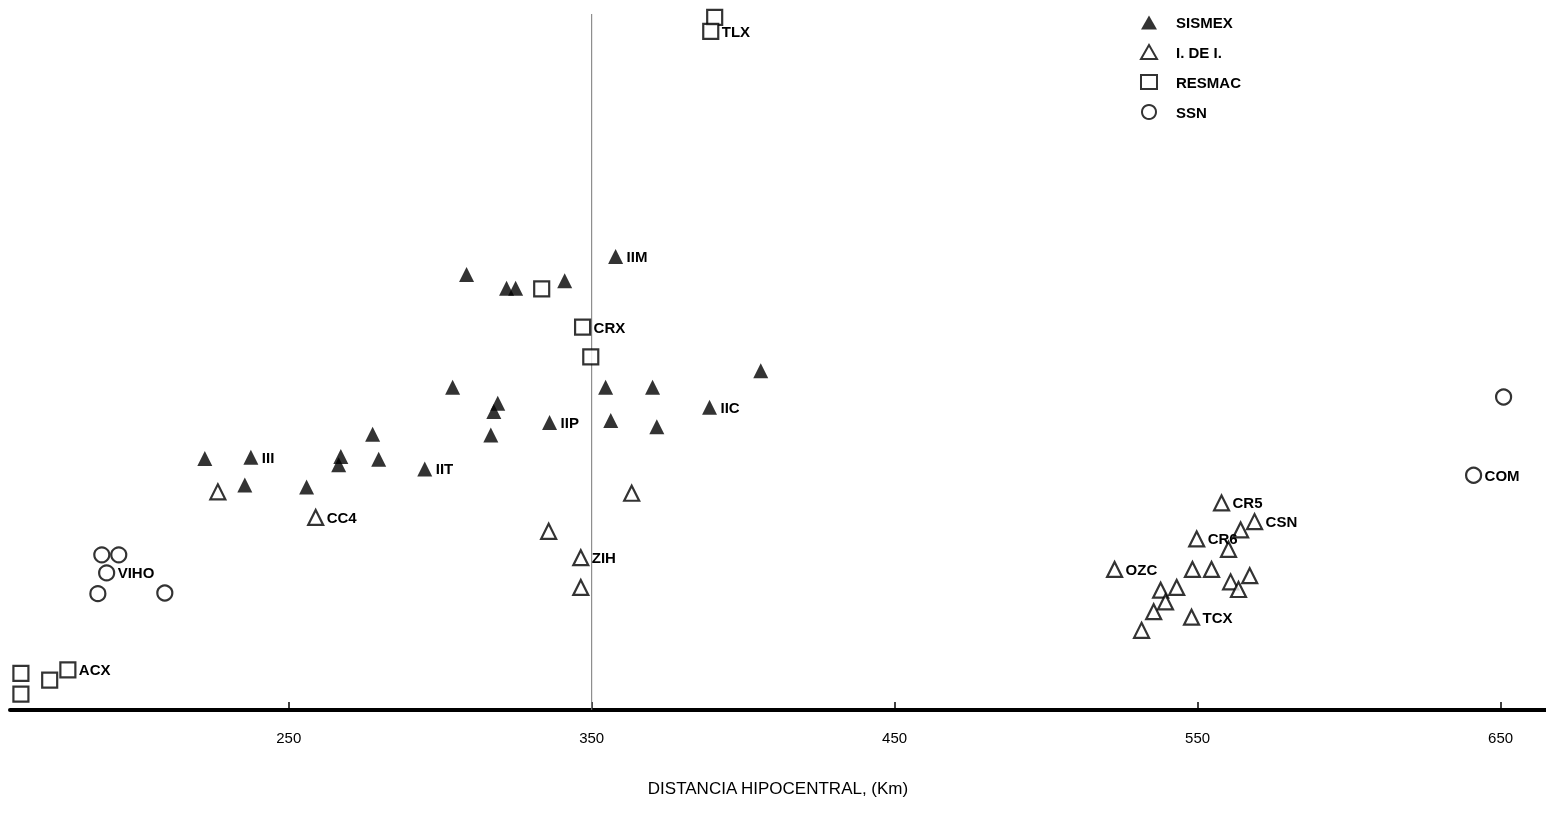  I want to click on x-tick-label: 650, so click(1501, 737).